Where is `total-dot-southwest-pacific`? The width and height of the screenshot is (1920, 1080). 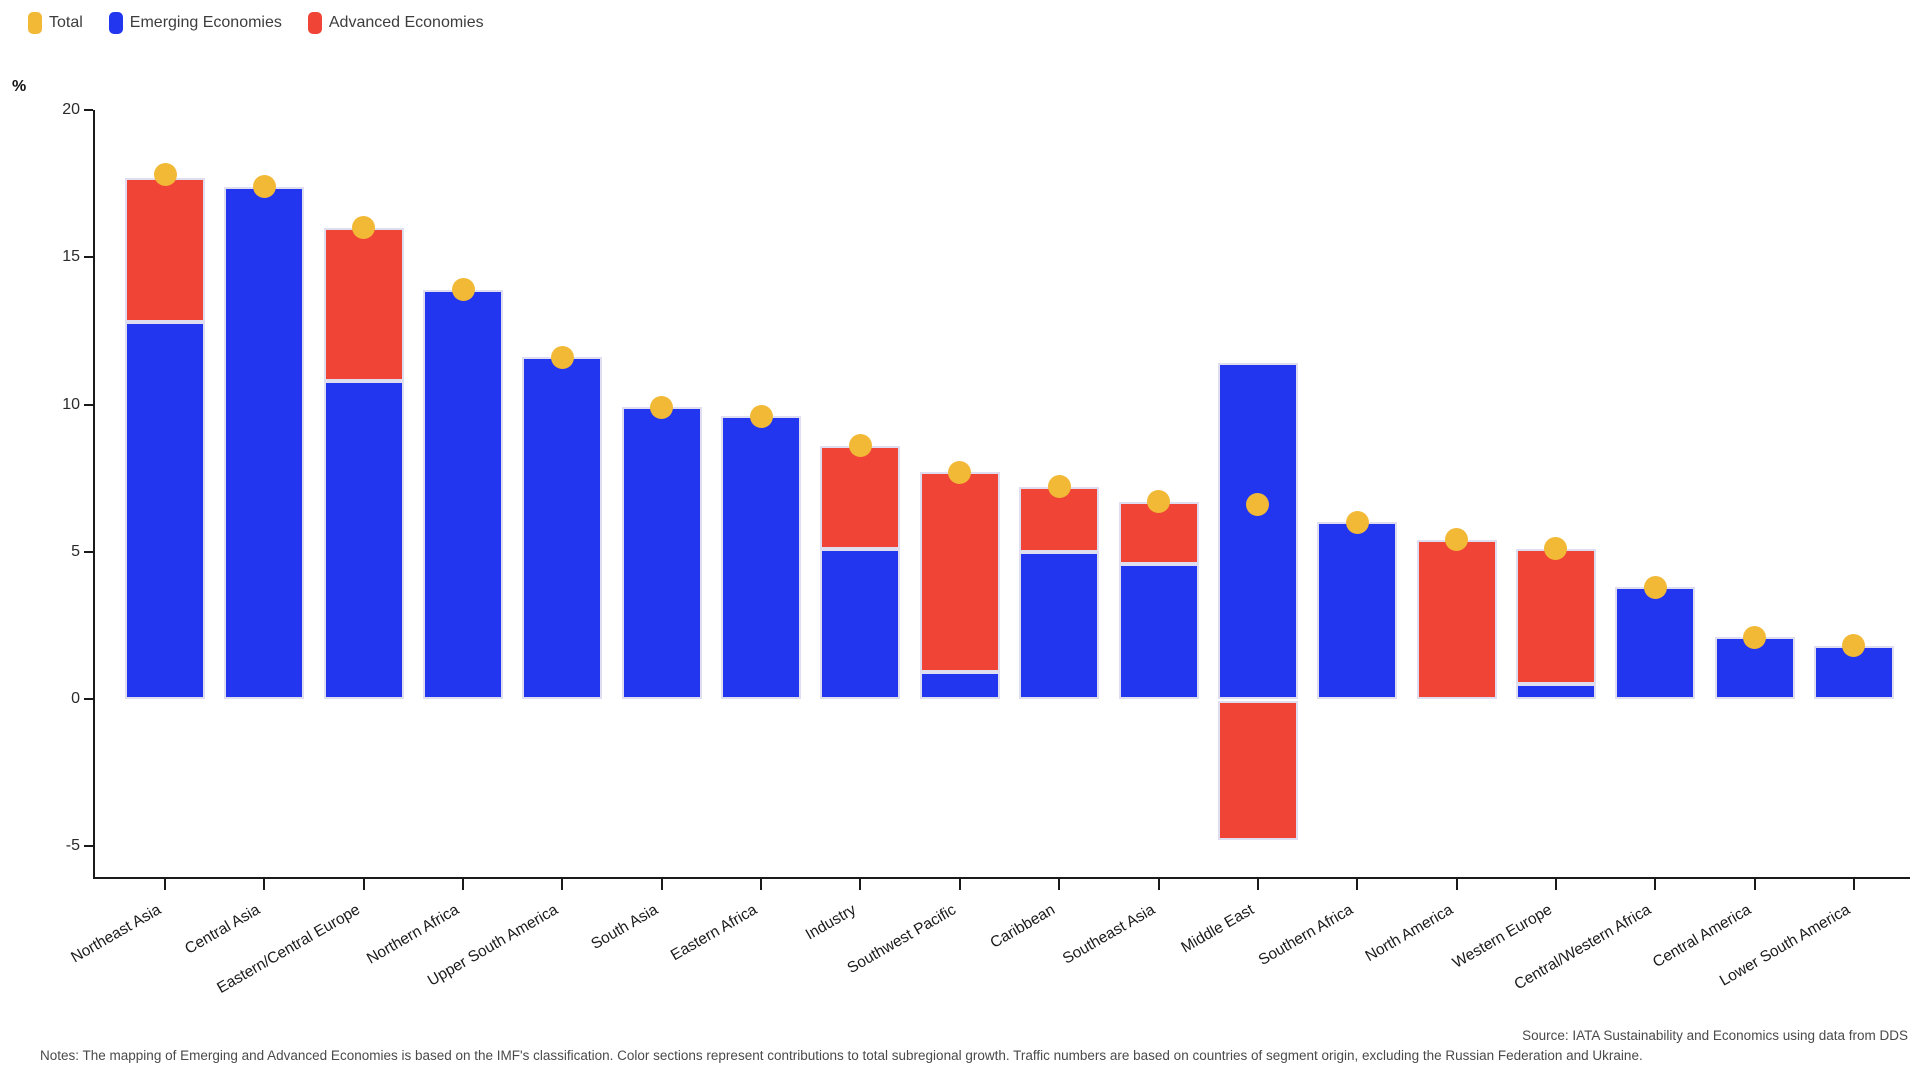
total-dot-southwest-pacific is located at coordinates (960, 472).